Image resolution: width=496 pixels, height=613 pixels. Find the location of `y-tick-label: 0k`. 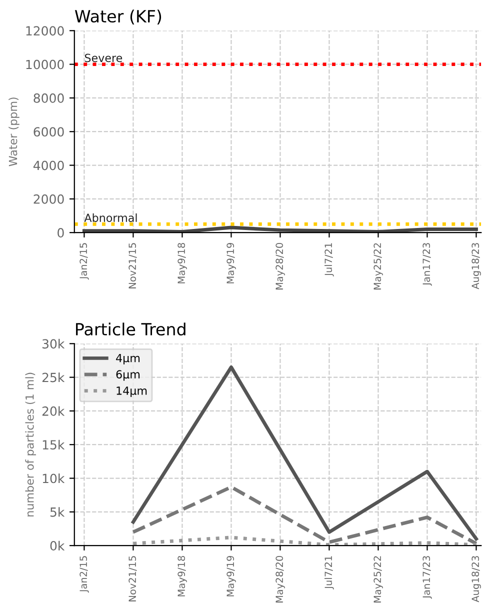

y-tick-label: 0k is located at coordinates (57, 545).